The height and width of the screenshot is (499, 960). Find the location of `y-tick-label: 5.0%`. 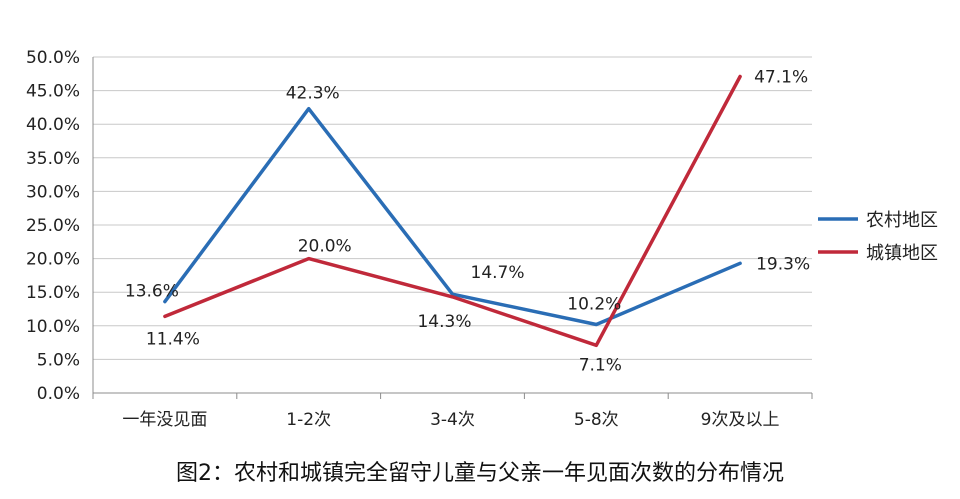

y-tick-label: 5.0% is located at coordinates (58, 360).